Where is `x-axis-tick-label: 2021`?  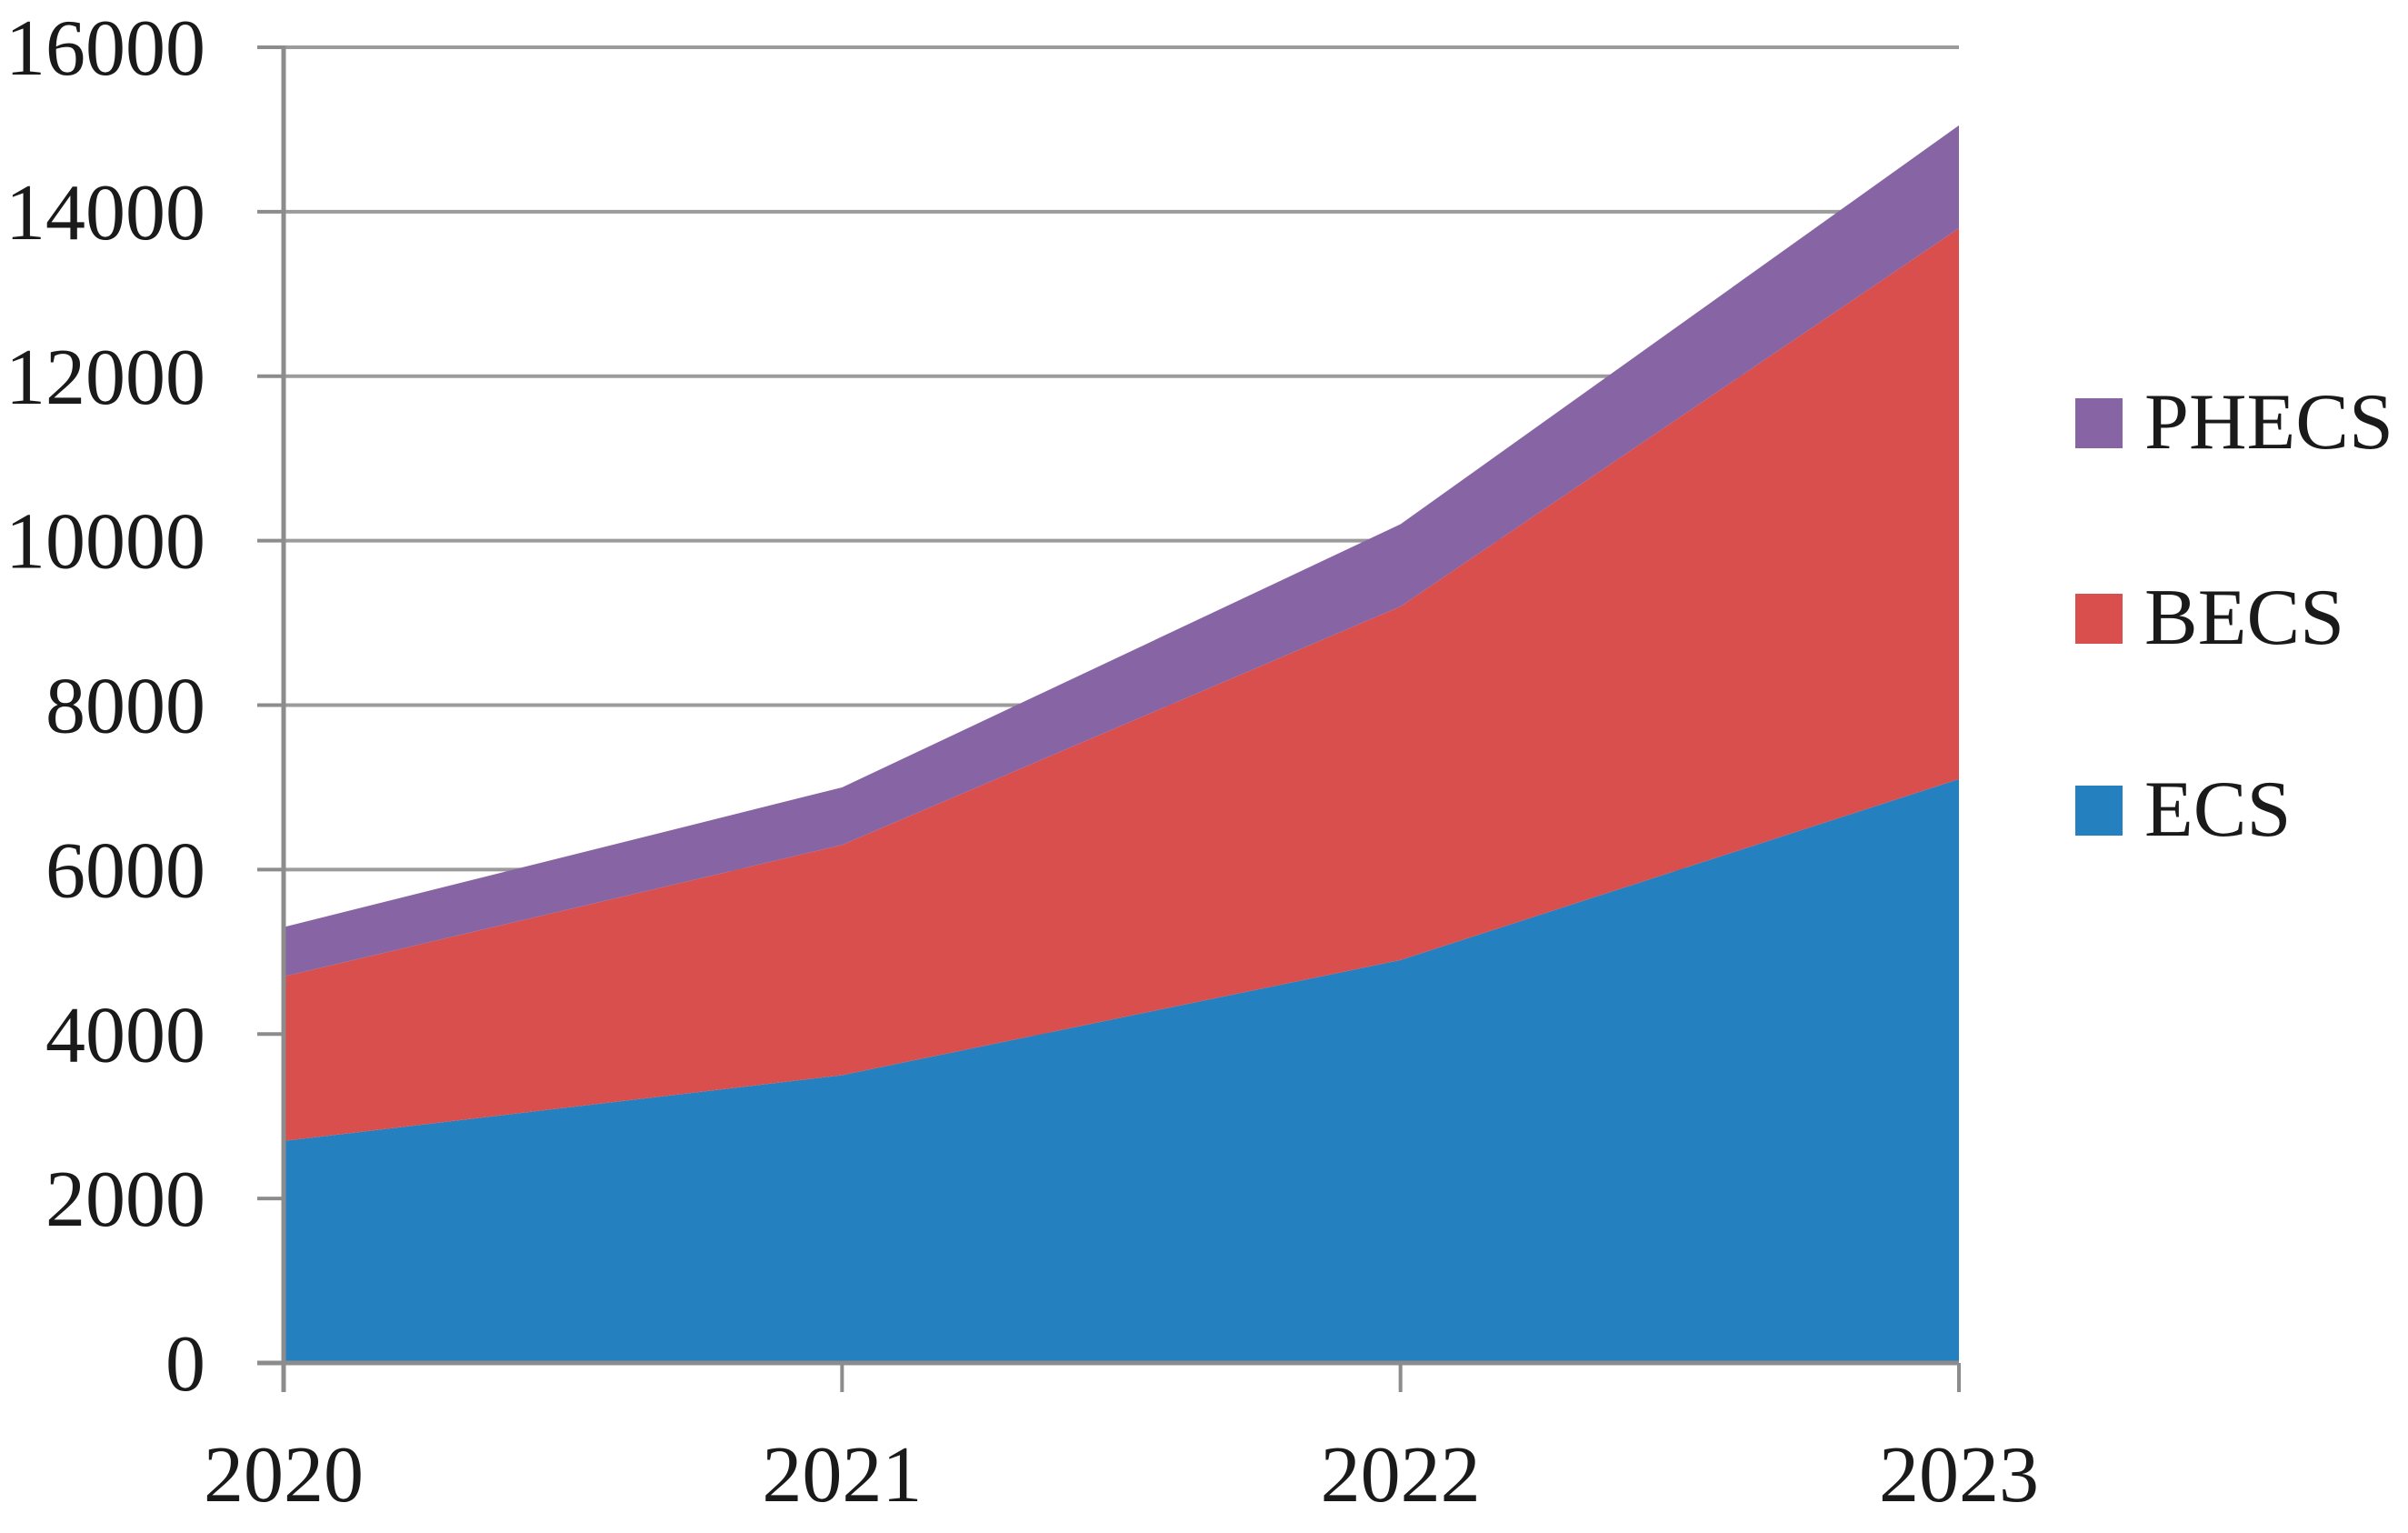 x-axis-tick-label: 2021 is located at coordinates (842, 1475).